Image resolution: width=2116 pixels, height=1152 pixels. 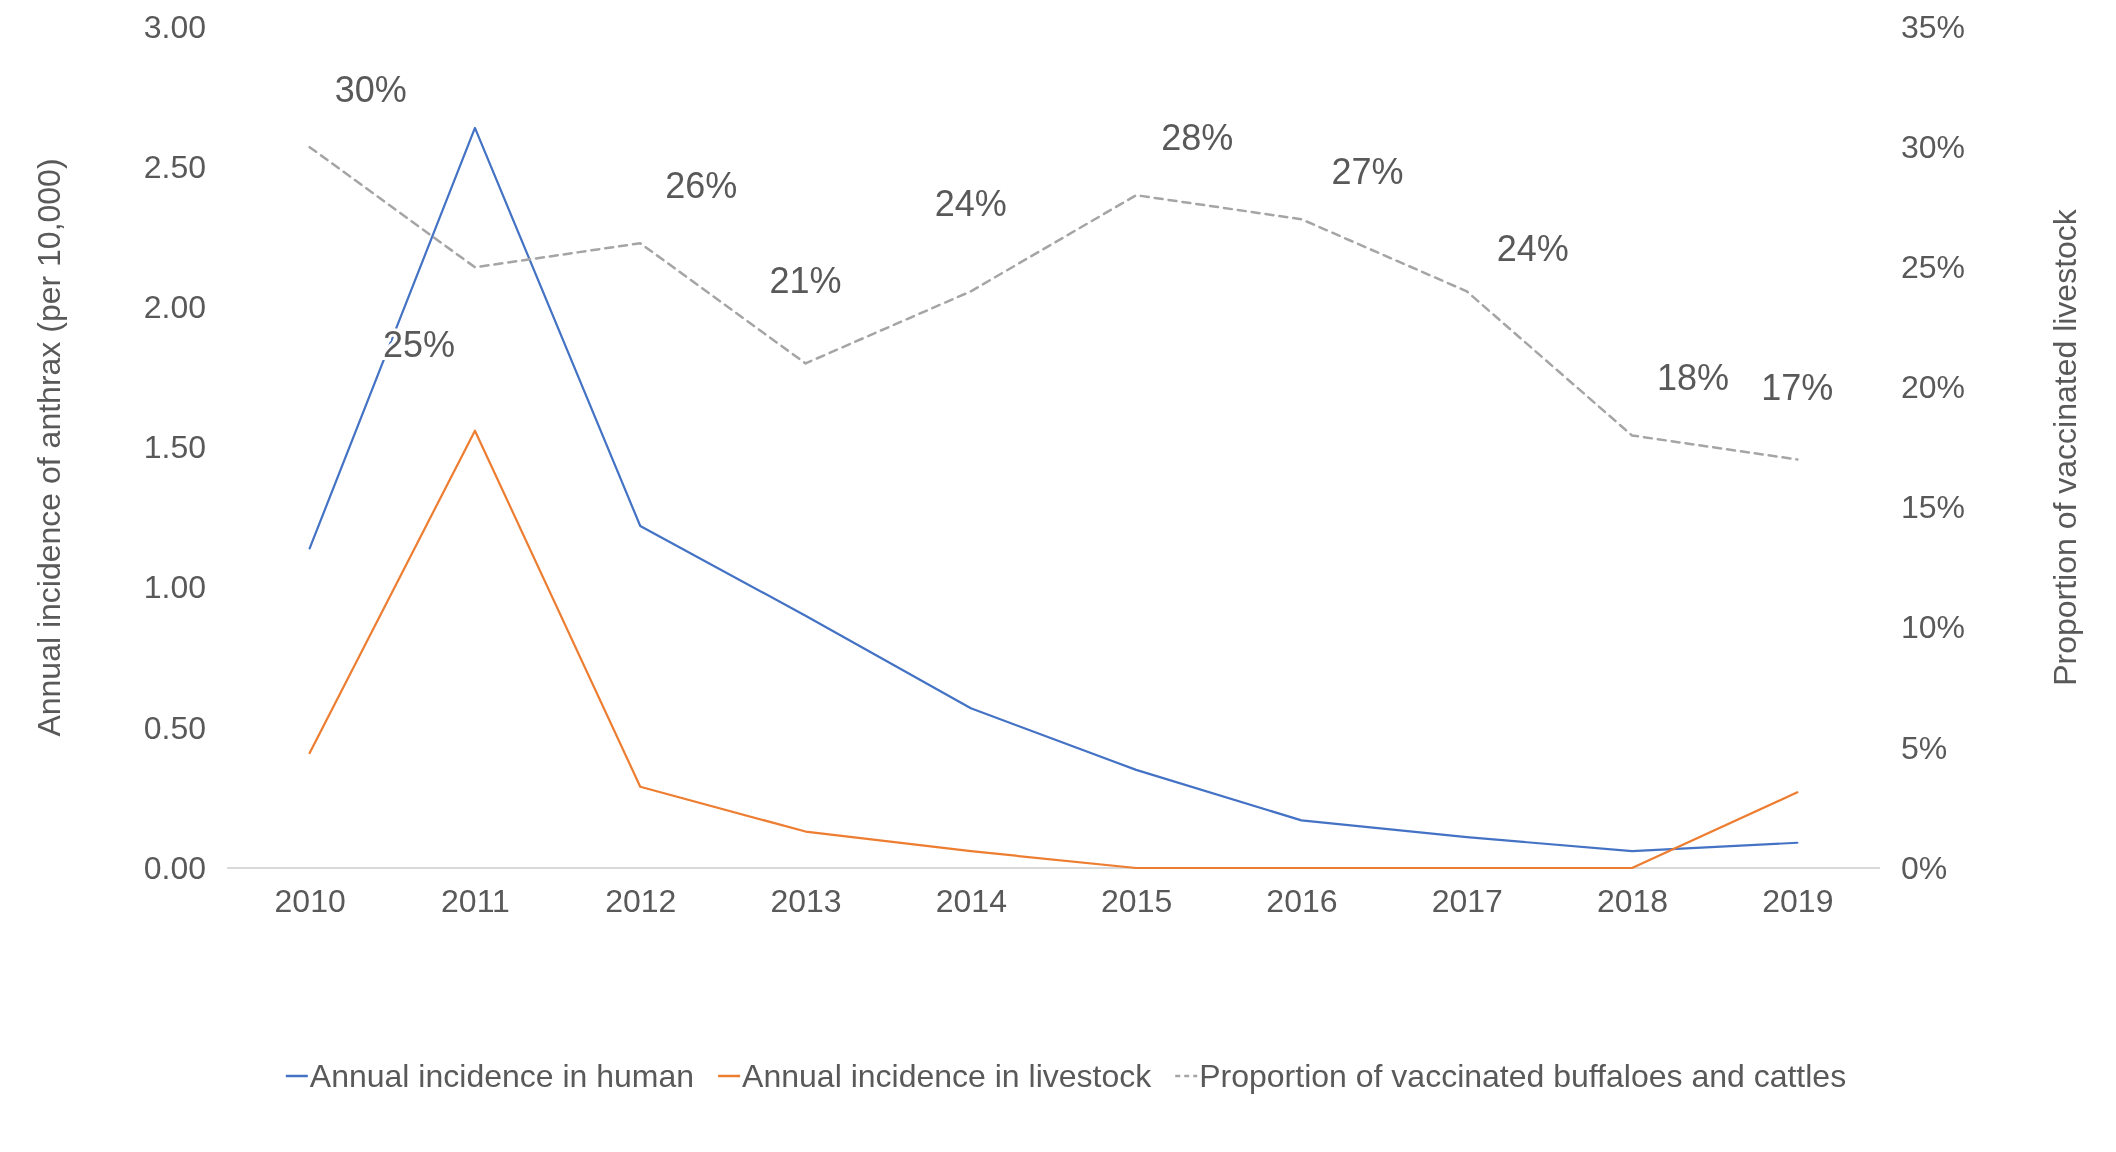 I want to click on data-label: 30%, so click(x=370, y=90).